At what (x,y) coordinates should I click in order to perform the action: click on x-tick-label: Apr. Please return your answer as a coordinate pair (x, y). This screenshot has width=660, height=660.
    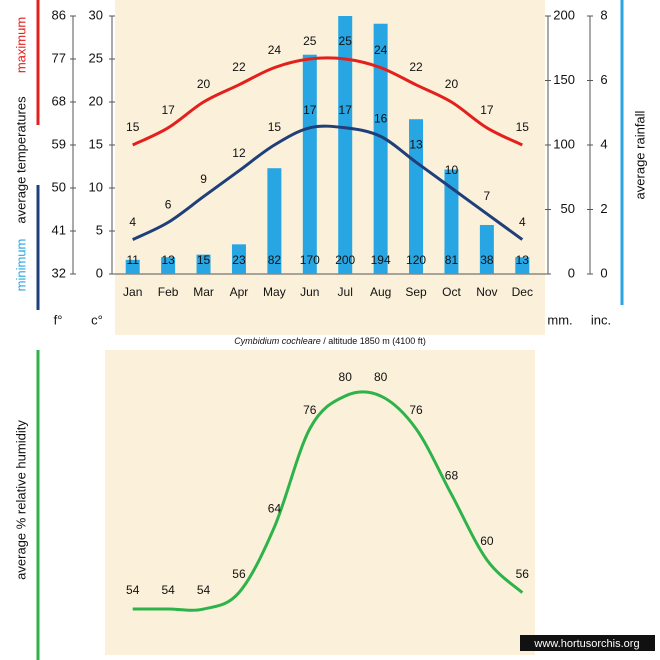
    Looking at the image, I should click on (239, 292).